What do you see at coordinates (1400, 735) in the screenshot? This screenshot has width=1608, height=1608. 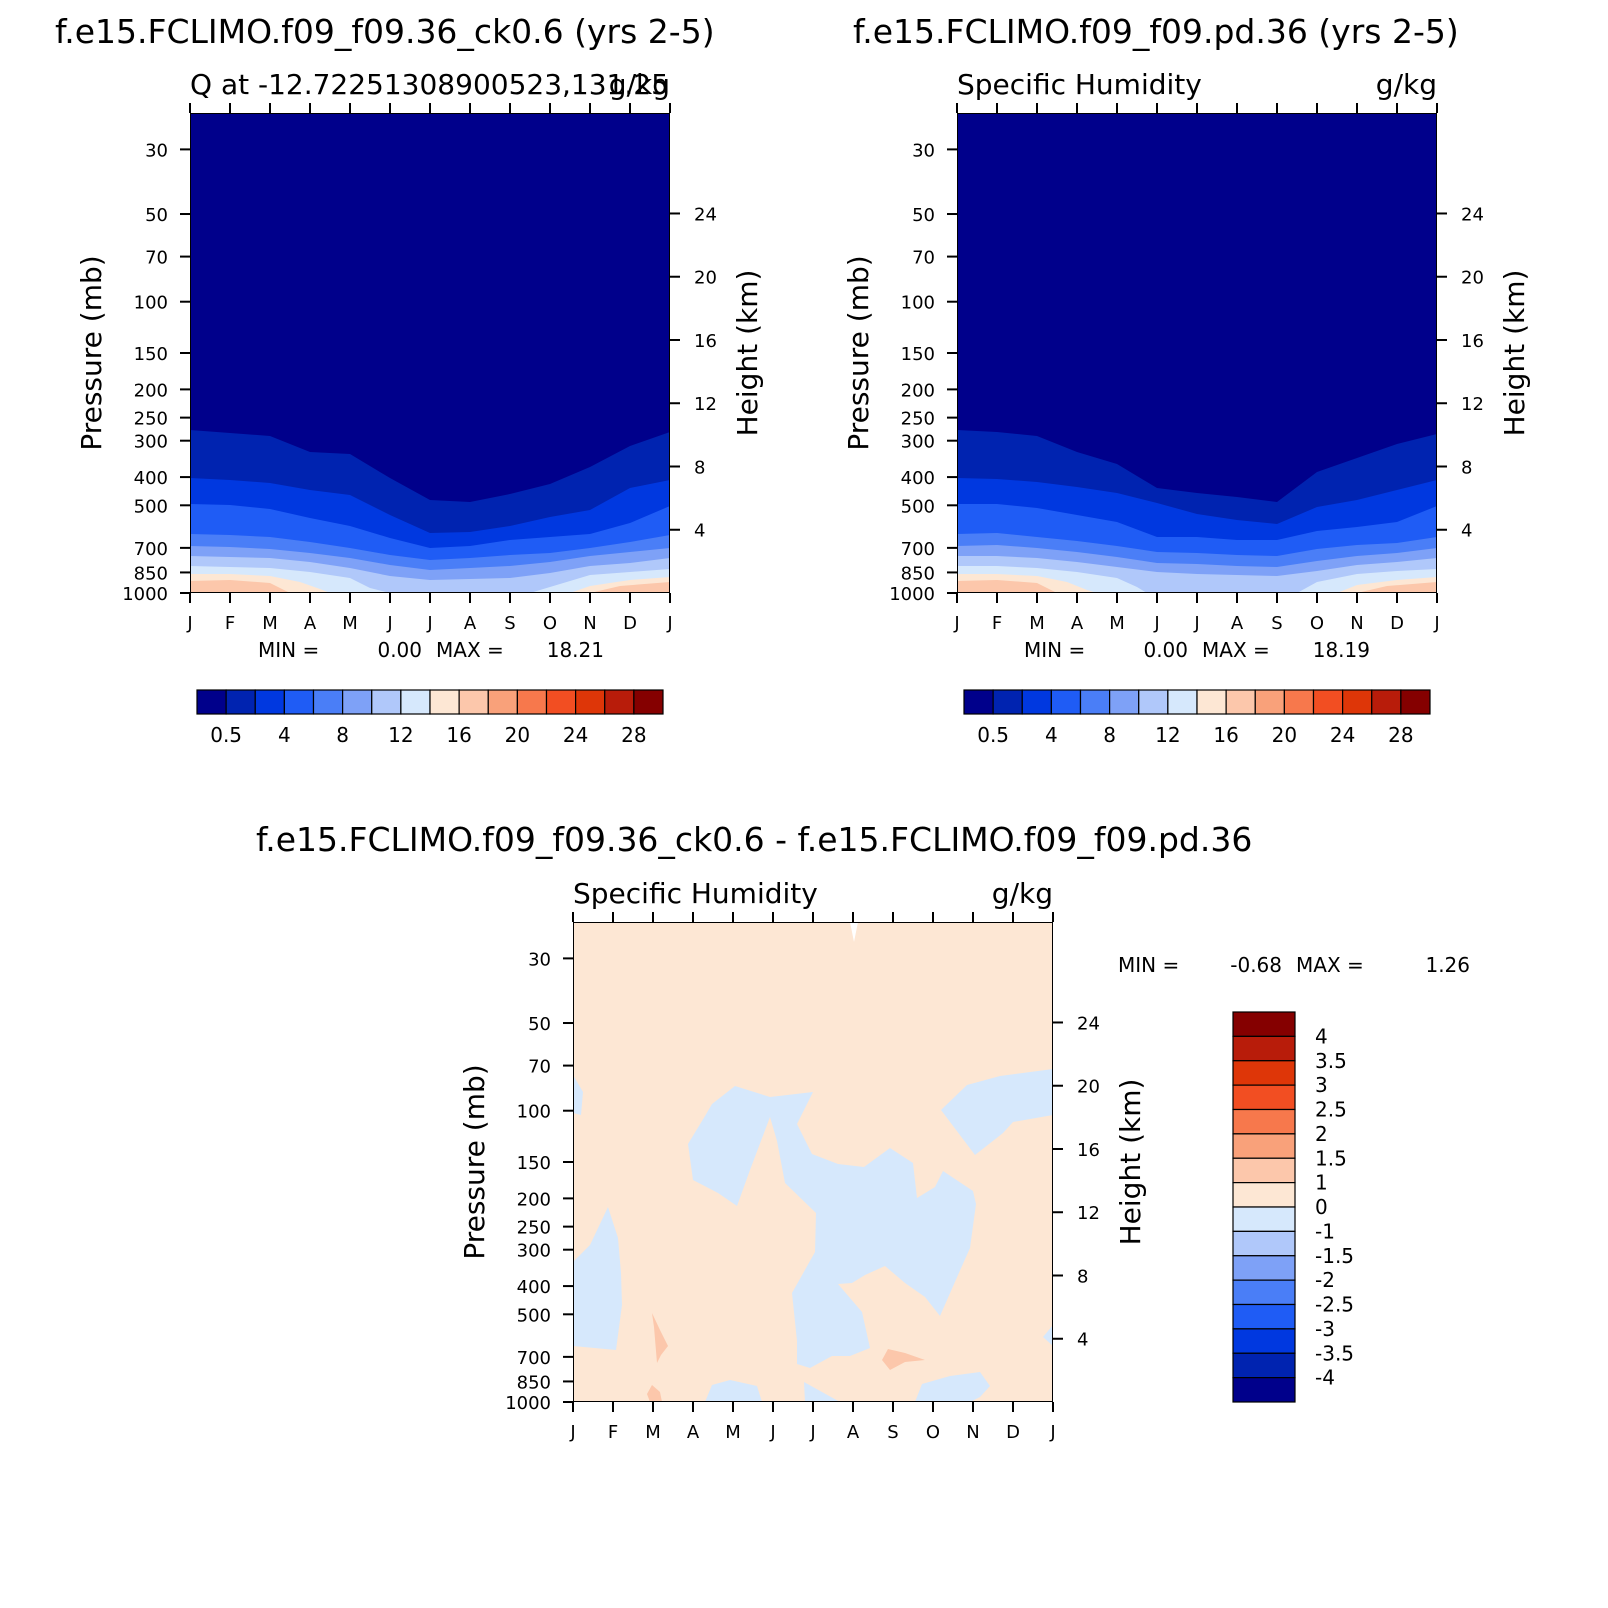 I see `colorbar-label: 28` at bounding box center [1400, 735].